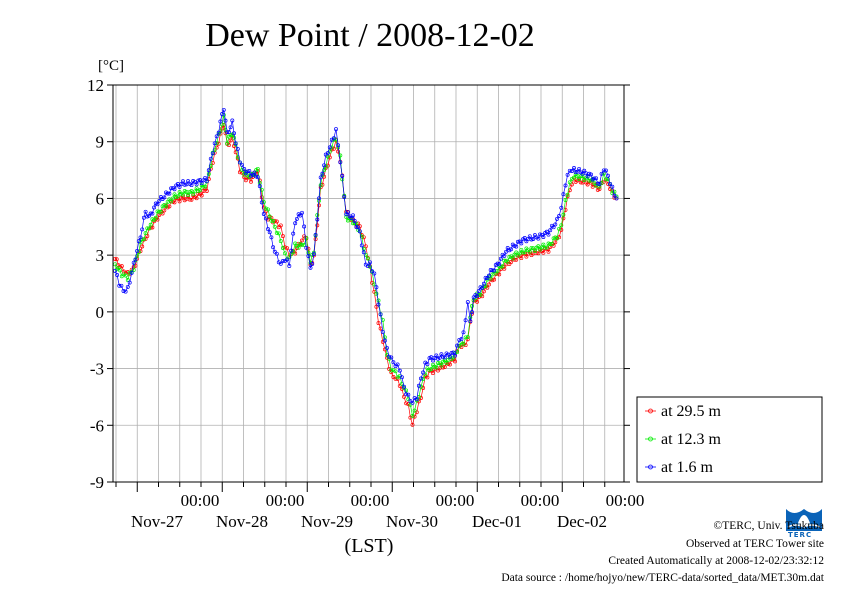 The height and width of the screenshot is (595, 842). What do you see at coordinates (729, 439) in the screenshot?
I see `legend-box` at bounding box center [729, 439].